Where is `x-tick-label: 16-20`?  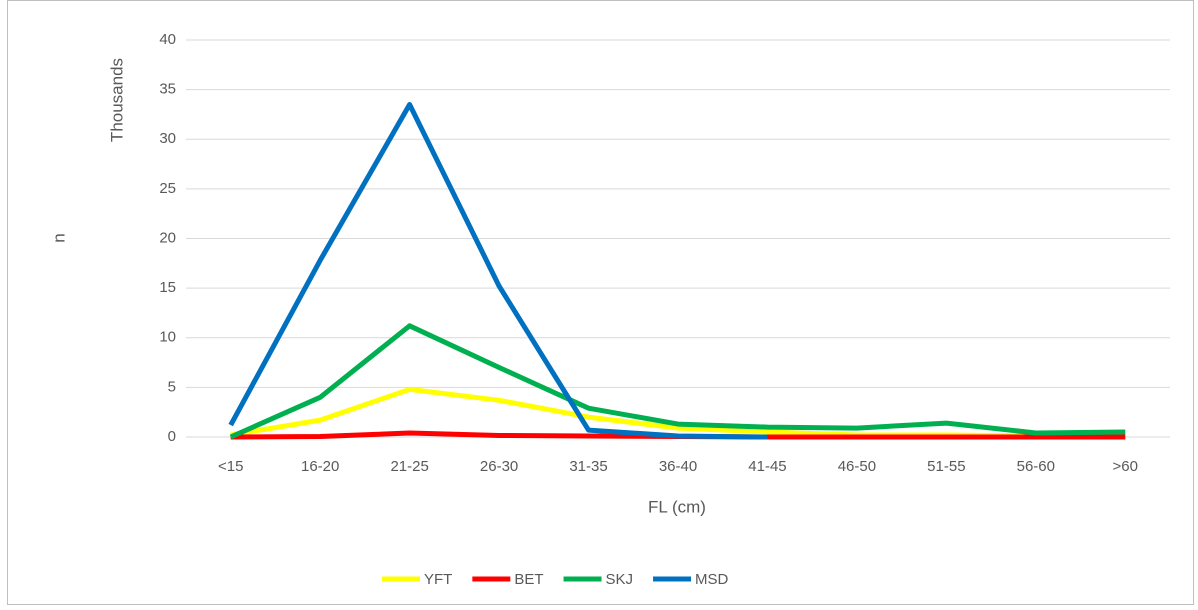 x-tick-label: 16-20 is located at coordinates (320, 466).